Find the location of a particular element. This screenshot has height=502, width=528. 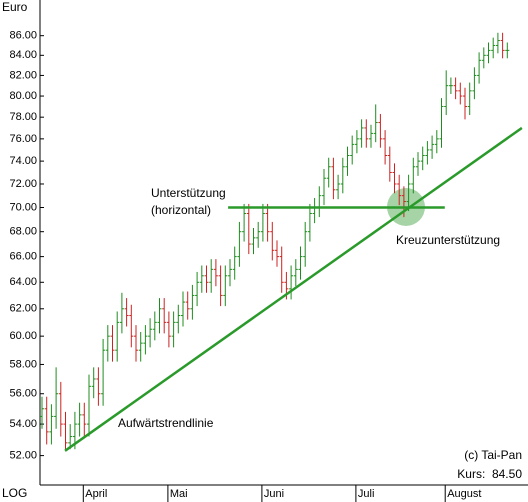

y-tick-label: 84.00 is located at coordinates (23, 55).